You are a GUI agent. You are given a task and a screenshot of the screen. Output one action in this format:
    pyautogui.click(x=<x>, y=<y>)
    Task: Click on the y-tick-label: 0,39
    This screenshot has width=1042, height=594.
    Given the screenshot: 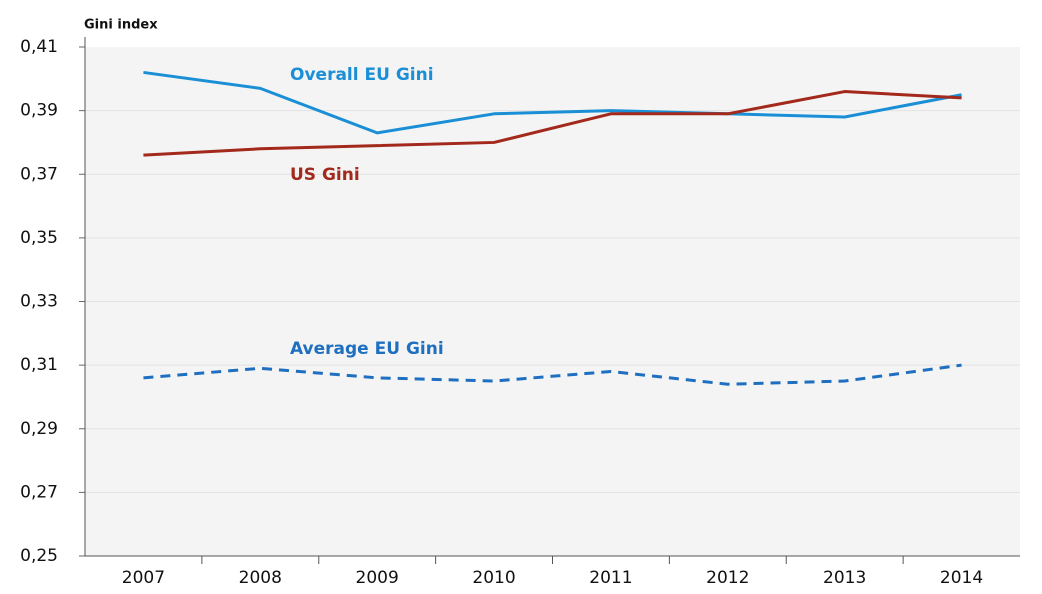 What is the action you would take?
    pyautogui.click(x=39, y=111)
    